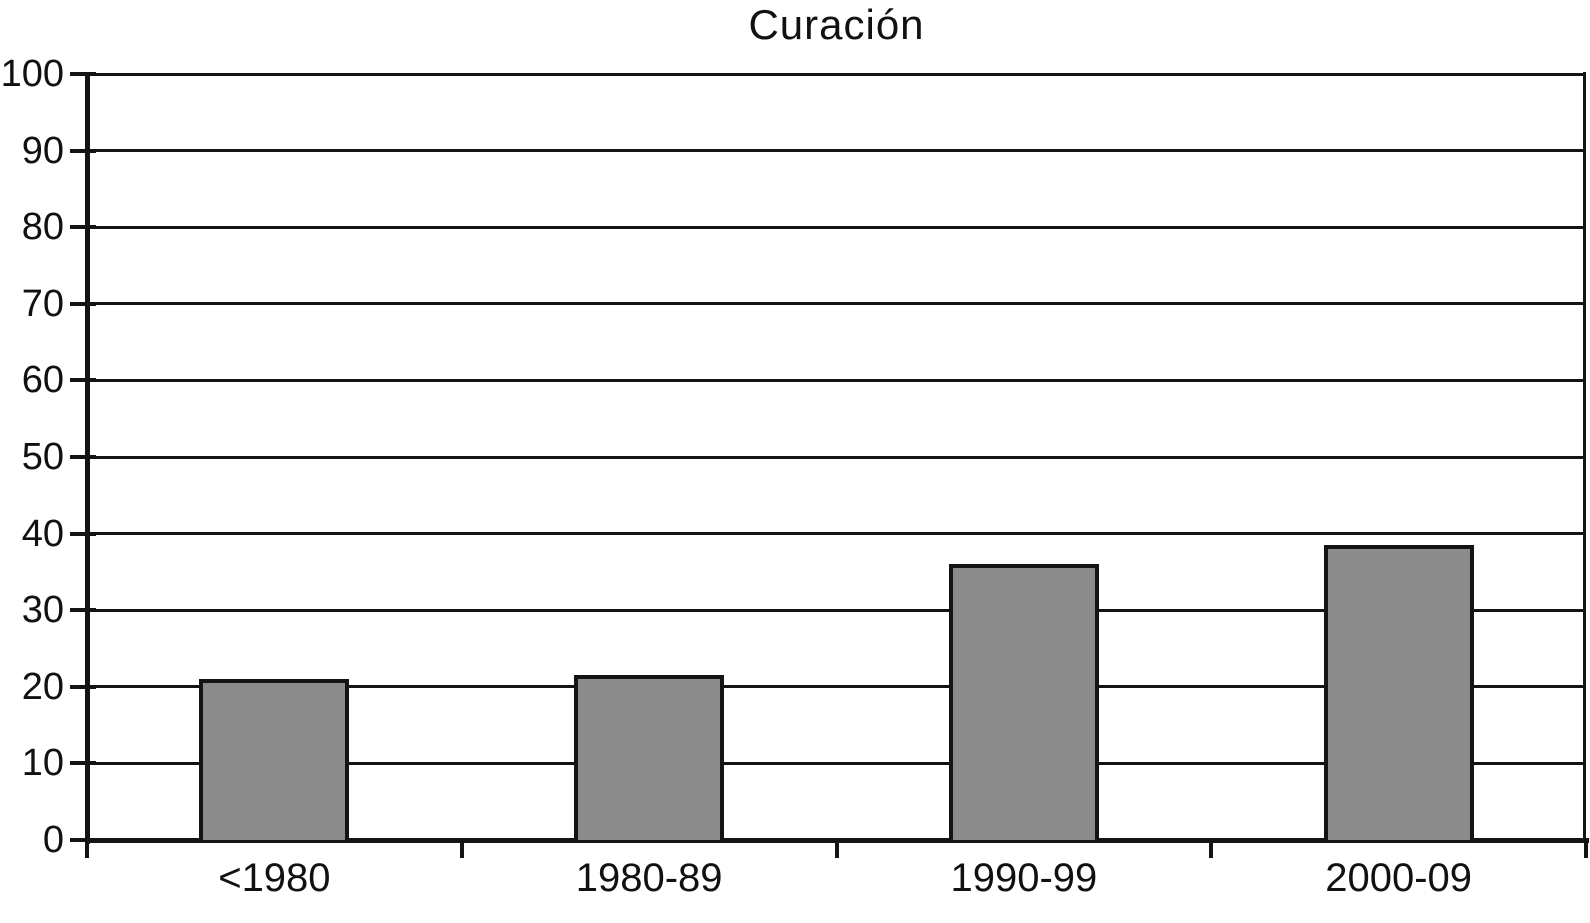  What do you see at coordinates (42, 610) in the screenshot?
I see `y-tick-label-30: 30` at bounding box center [42, 610].